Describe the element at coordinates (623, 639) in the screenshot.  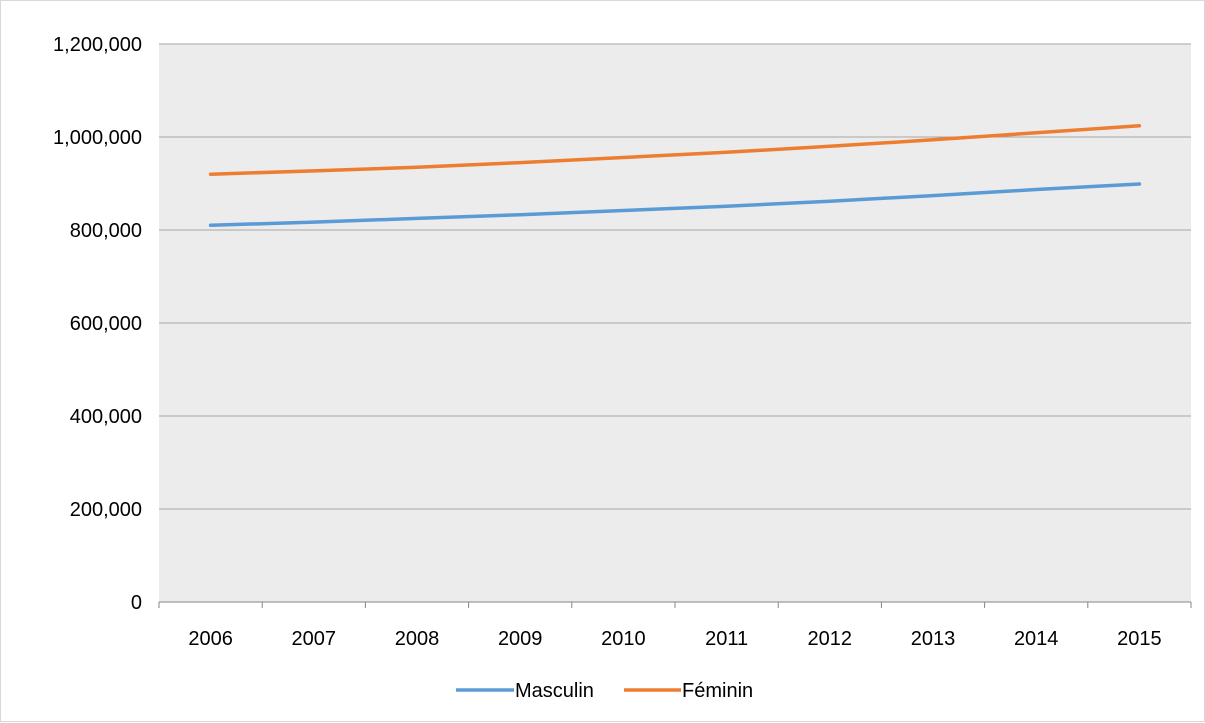
I see `x-tick-label: 2010` at that location.